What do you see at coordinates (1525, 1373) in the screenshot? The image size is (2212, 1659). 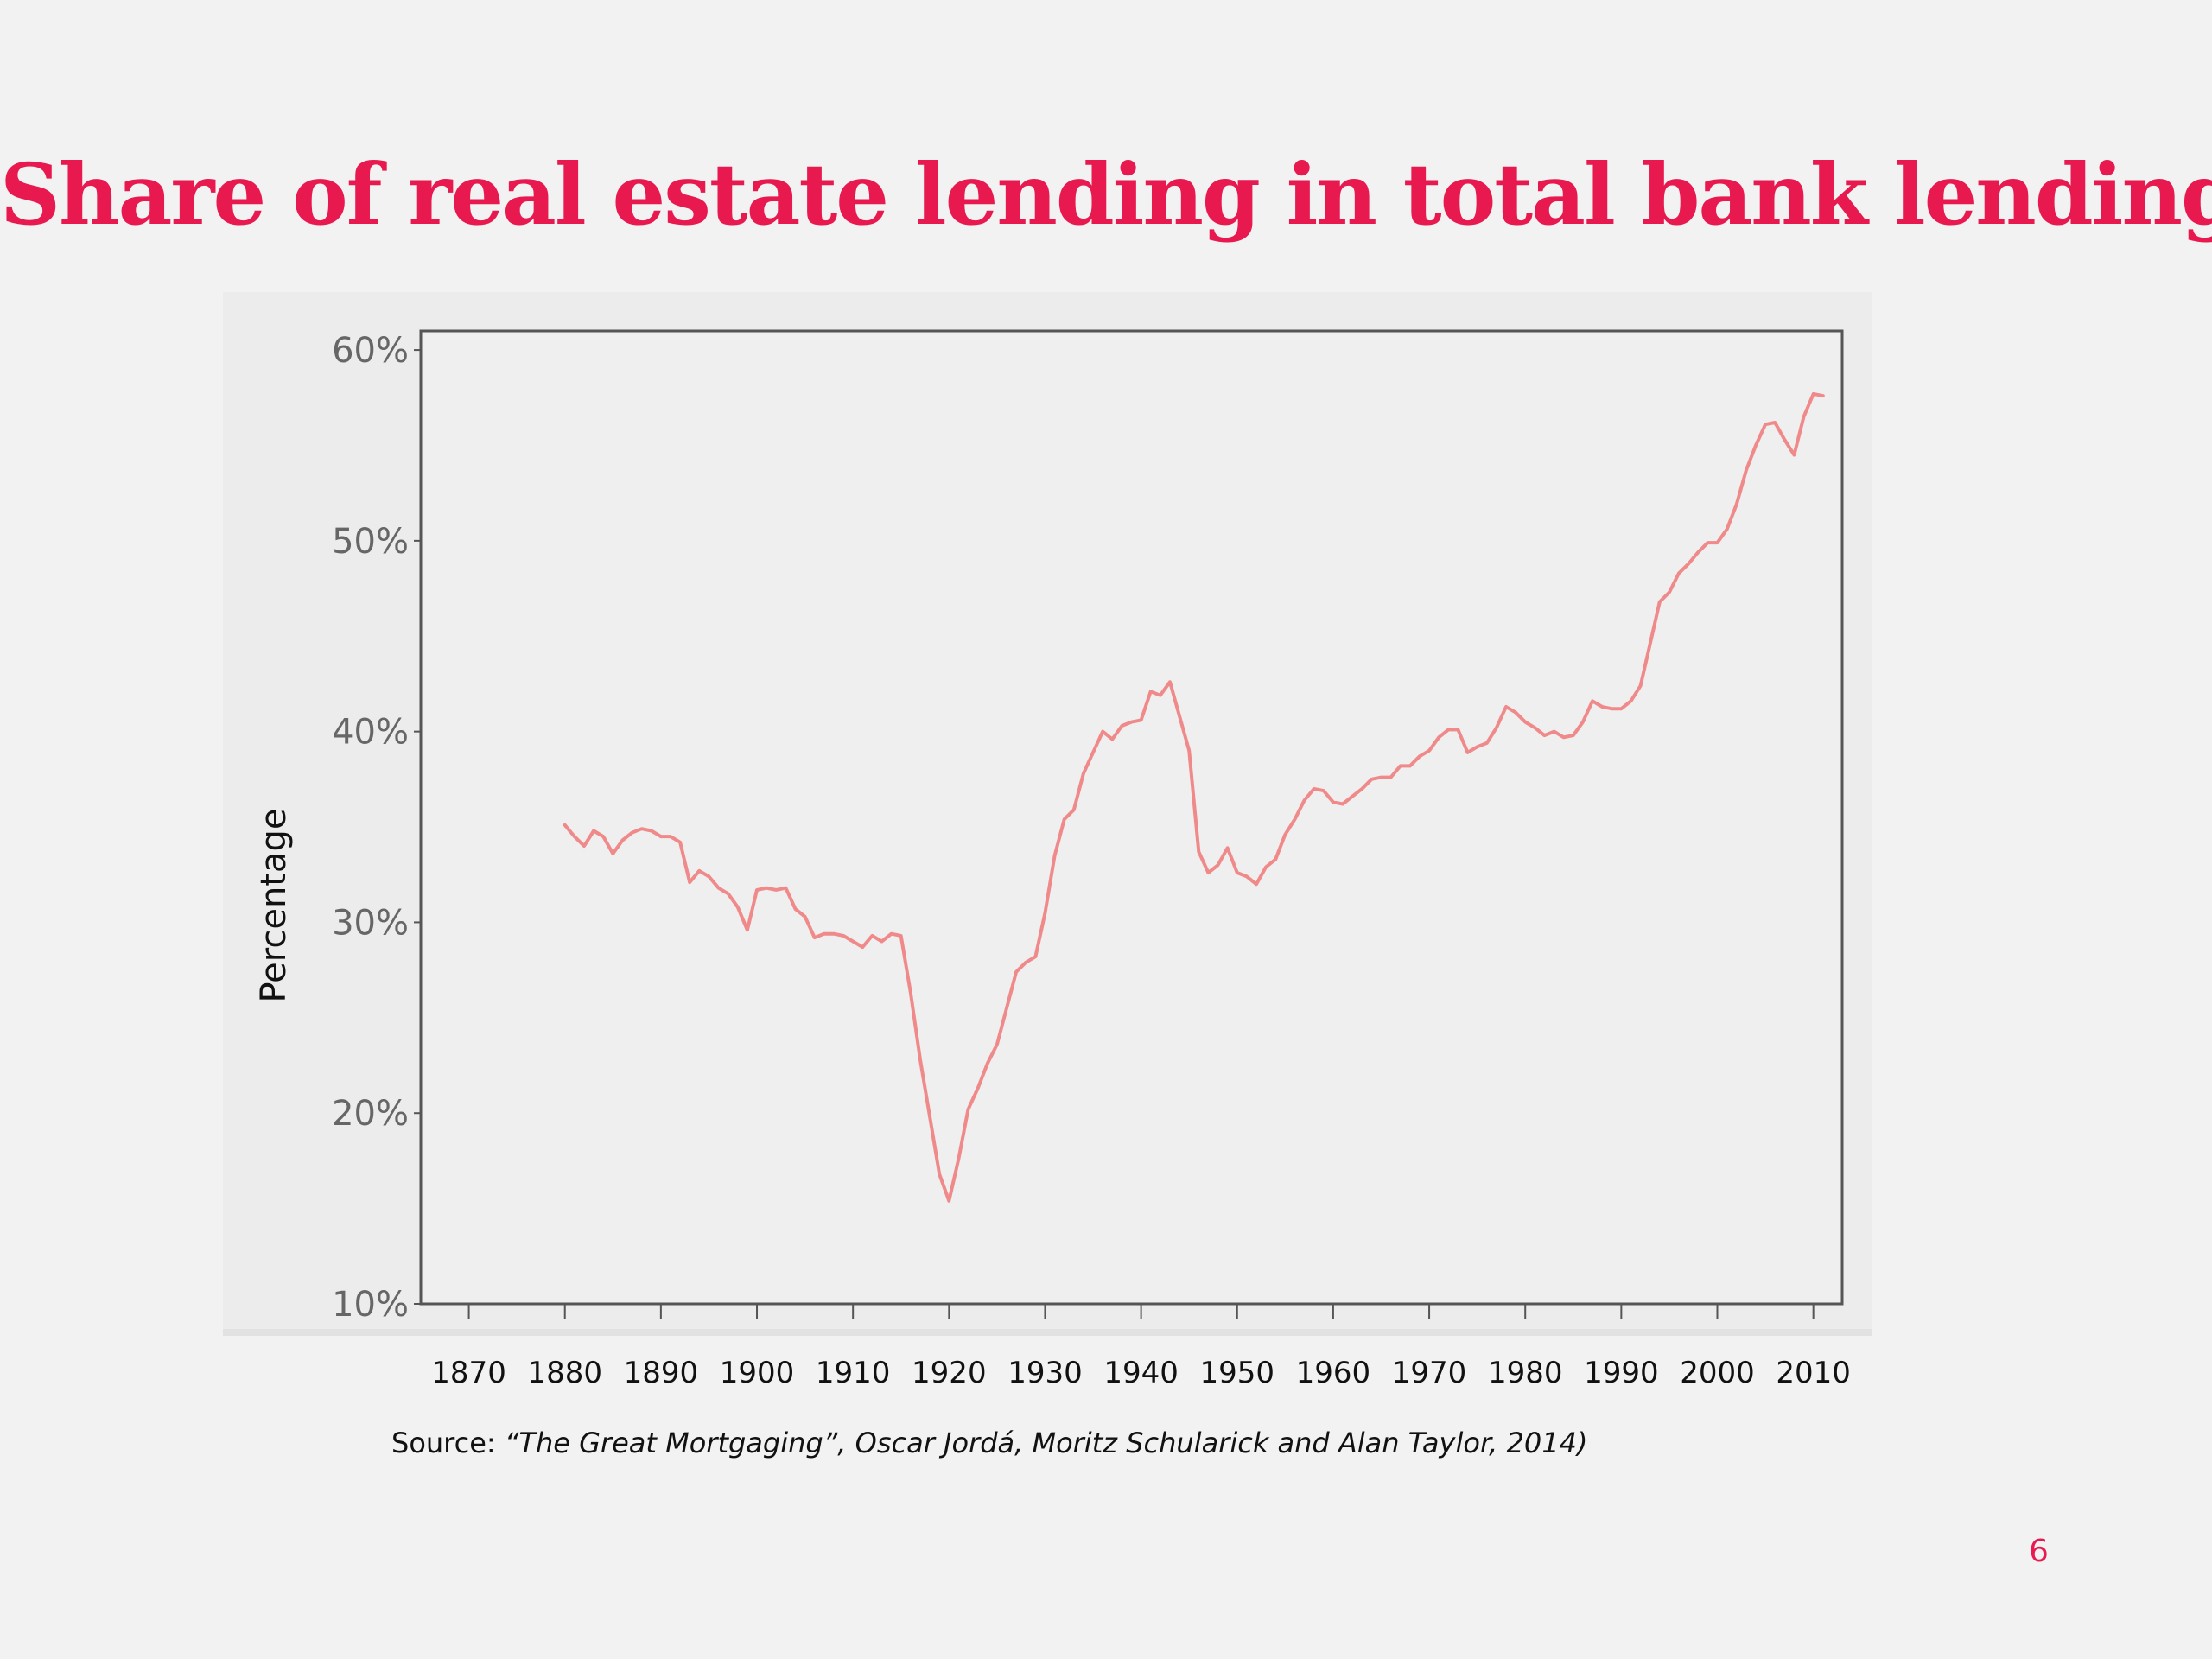 I see `x-tick-label: 1980` at bounding box center [1525, 1373].